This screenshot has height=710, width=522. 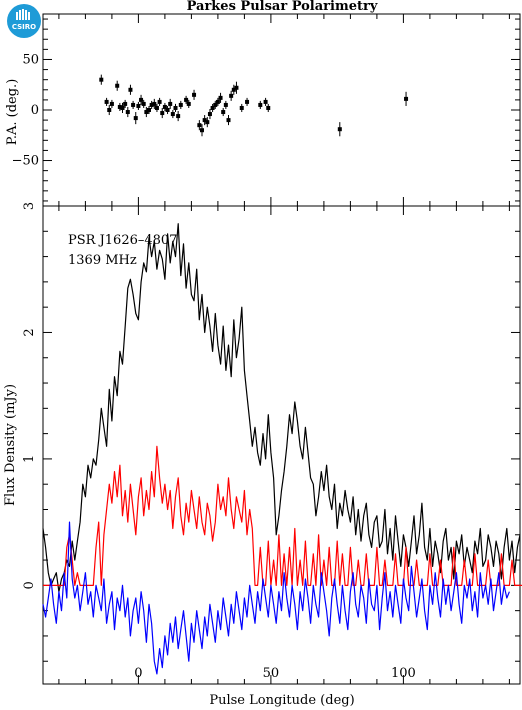 I want to click on flux-y-tick-label: 0, so click(x=29, y=585).